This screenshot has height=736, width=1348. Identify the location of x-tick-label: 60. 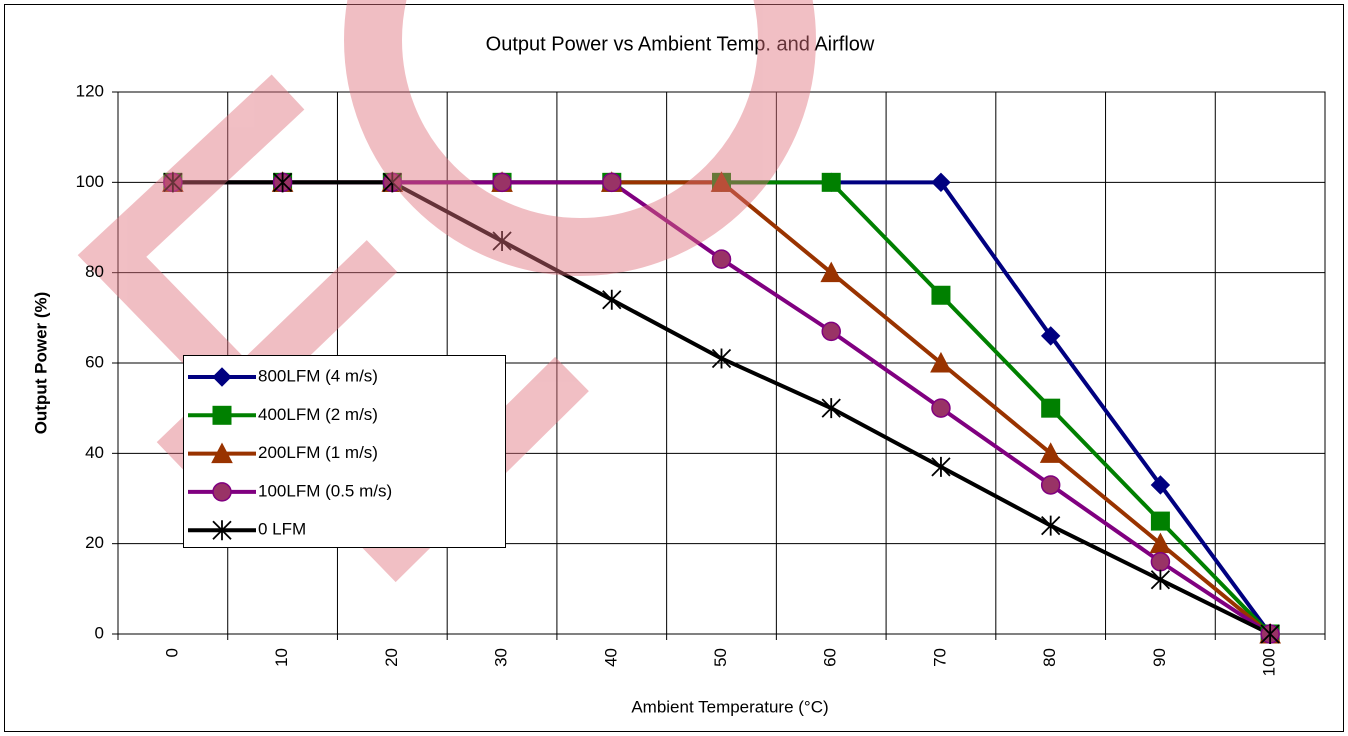
(830, 657).